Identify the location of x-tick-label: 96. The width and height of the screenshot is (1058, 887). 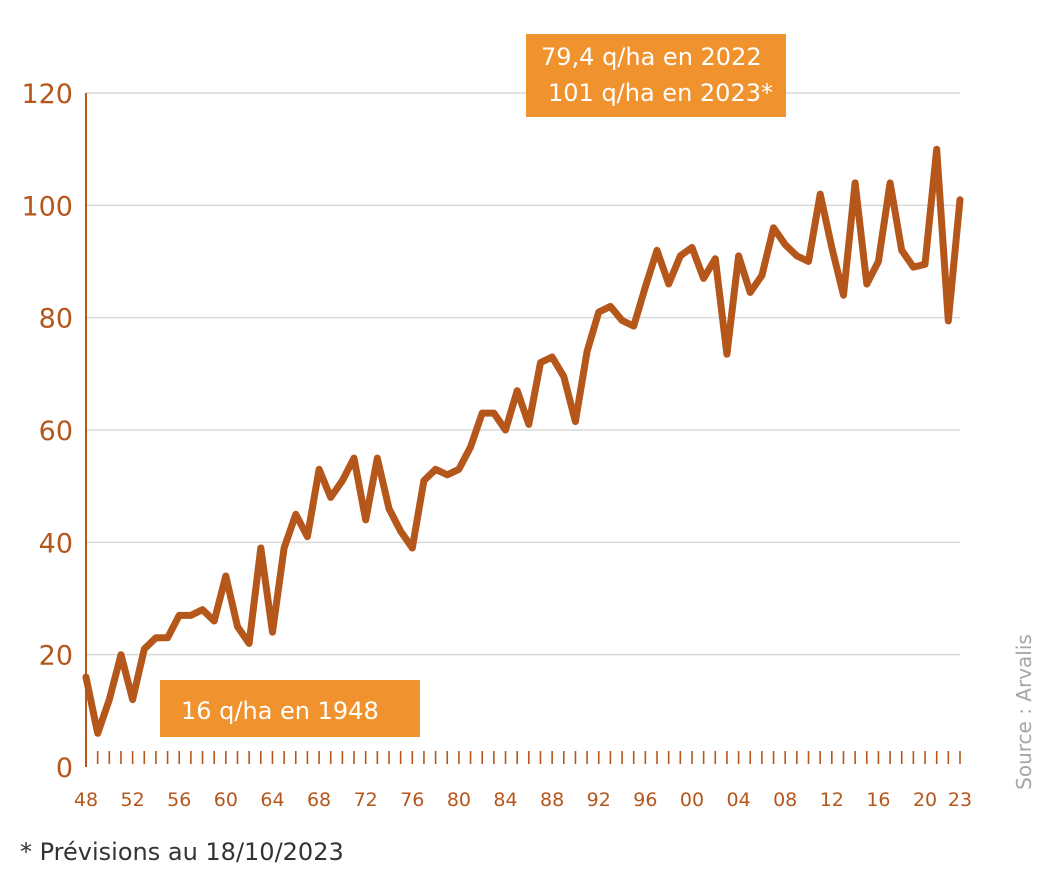
(645, 800).